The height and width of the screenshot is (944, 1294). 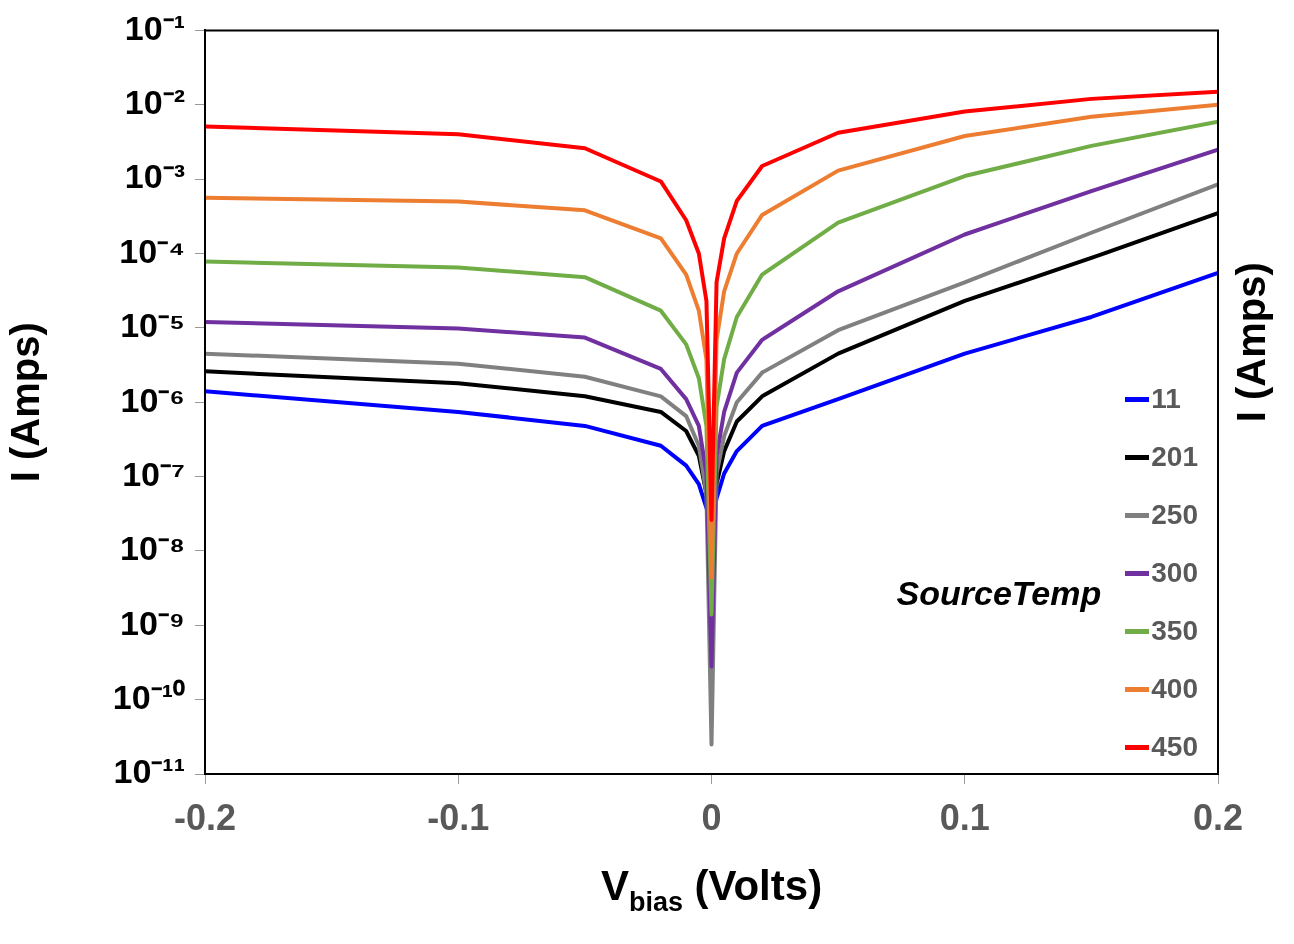 I want to click on x-tick-label: 0, so click(x=711, y=817).